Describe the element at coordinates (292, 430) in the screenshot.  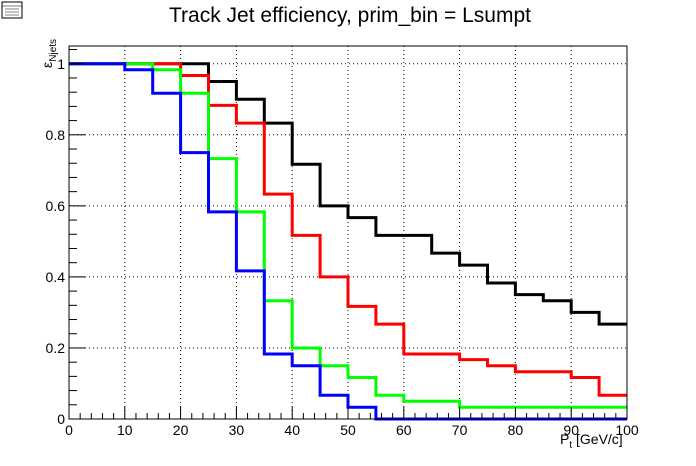
I see `x-tick-label: 40` at that location.